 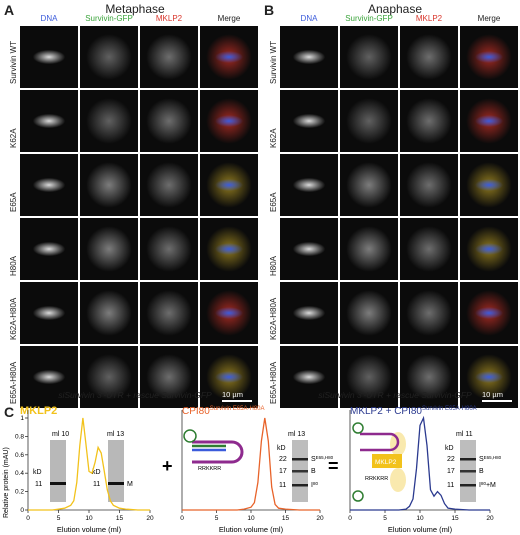 I want to click on chart1-kd-left: kD, so click(x=37, y=472).